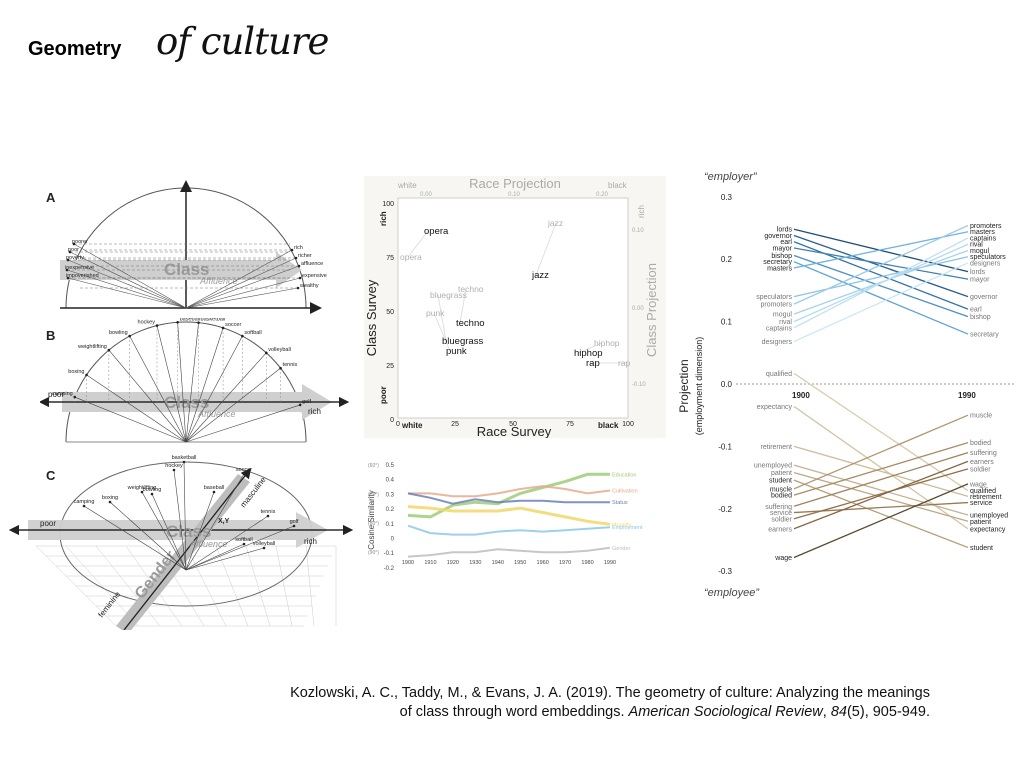 The height and width of the screenshot is (768, 1024). What do you see at coordinates (989, 516) in the screenshot?
I see `projection-right-word: unemployed` at bounding box center [989, 516].